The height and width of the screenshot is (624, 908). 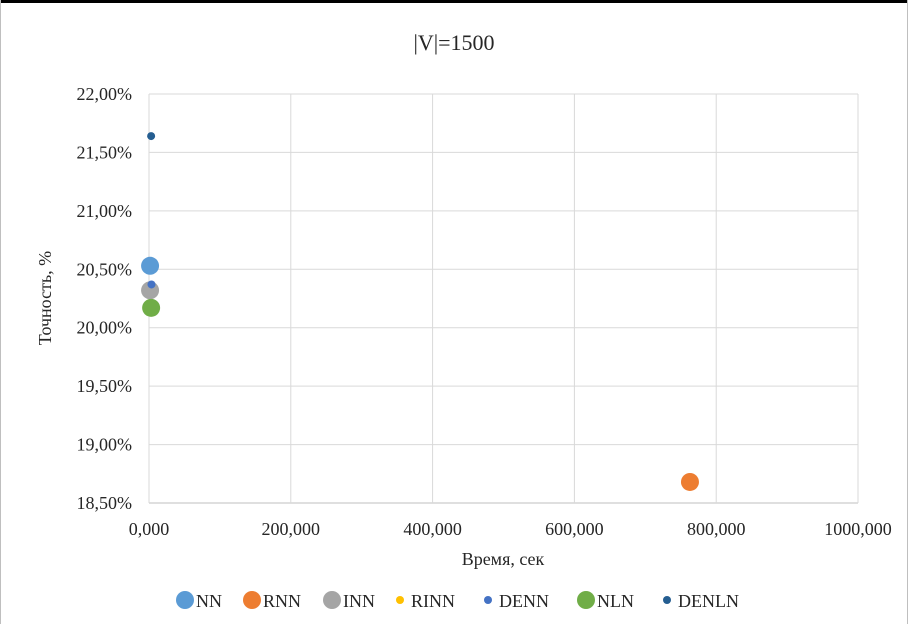 What do you see at coordinates (524, 601) in the screenshot?
I see `legend-label-denn: DENN` at bounding box center [524, 601].